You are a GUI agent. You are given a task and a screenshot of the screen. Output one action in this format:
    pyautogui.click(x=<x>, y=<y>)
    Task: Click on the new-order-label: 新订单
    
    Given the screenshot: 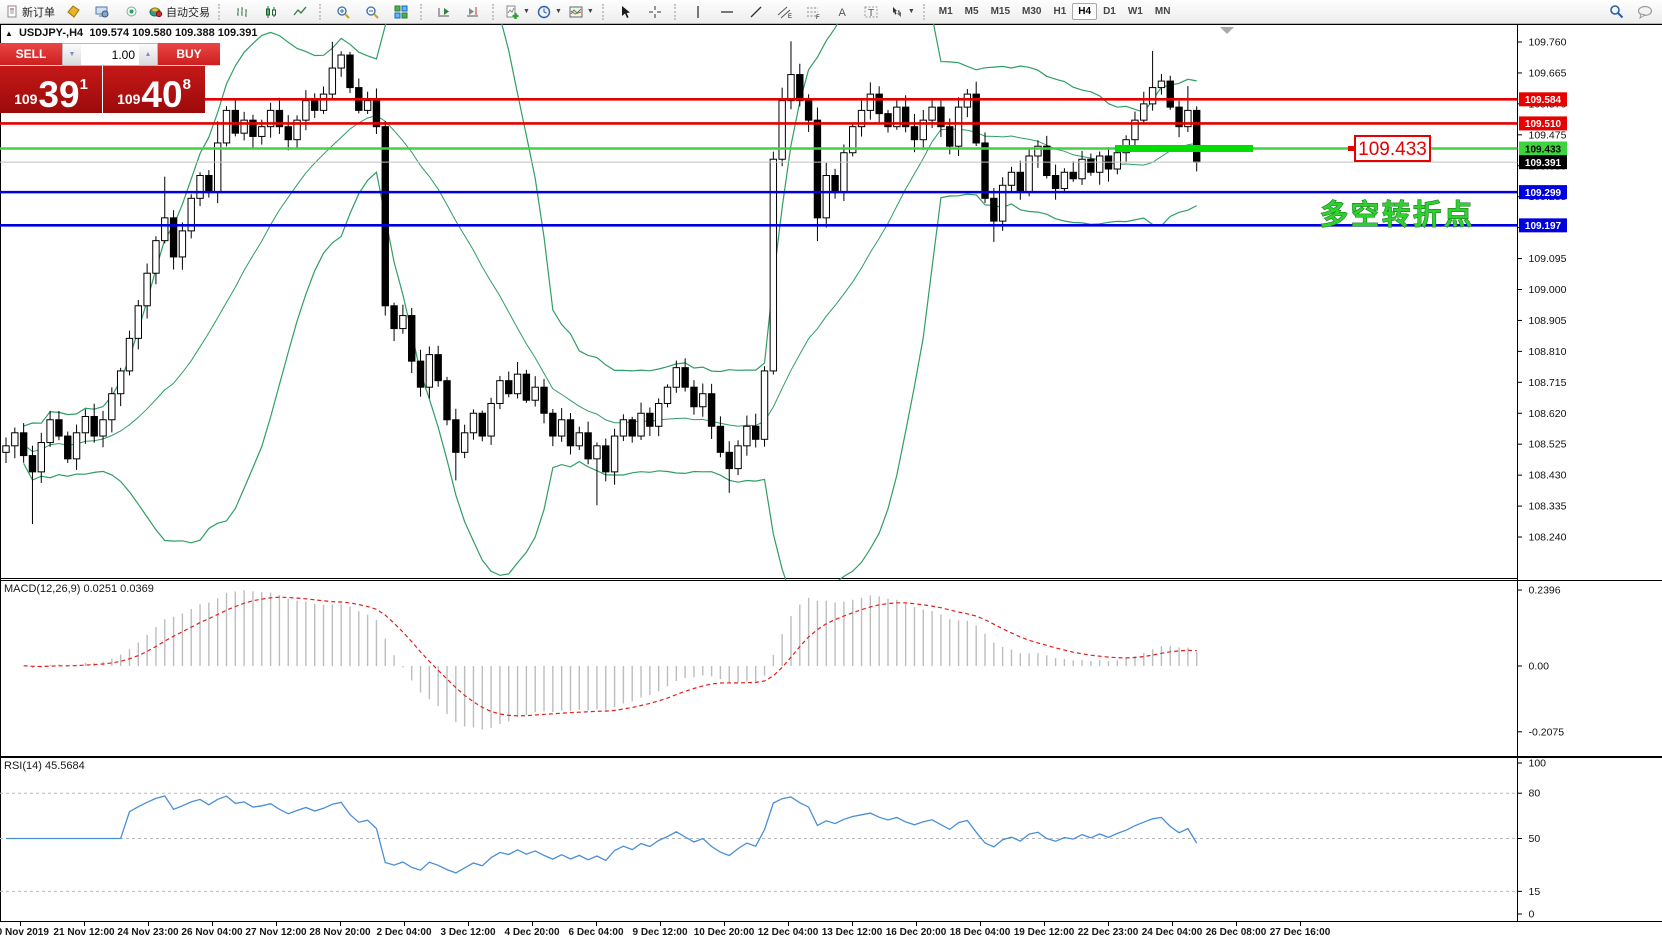 What is the action you would take?
    pyautogui.click(x=38, y=12)
    